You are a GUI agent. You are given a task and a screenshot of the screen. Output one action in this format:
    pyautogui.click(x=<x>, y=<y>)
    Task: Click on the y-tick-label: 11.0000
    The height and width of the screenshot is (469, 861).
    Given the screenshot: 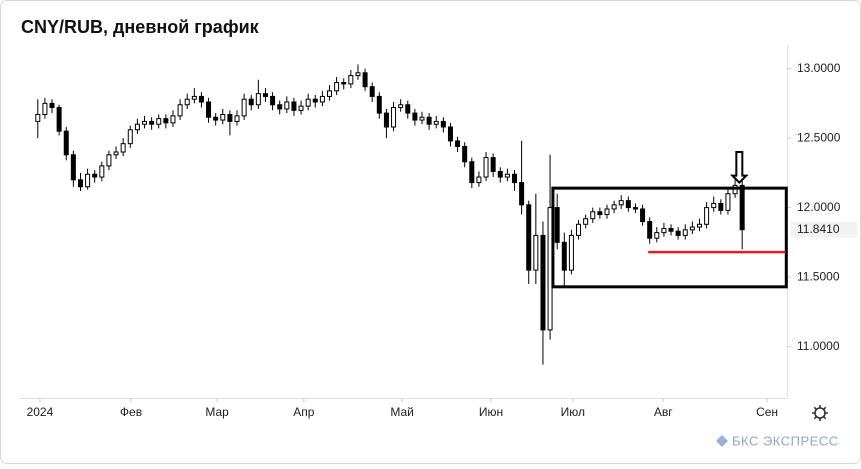 What is the action you would take?
    pyautogui.click(x=818, y=346)
    